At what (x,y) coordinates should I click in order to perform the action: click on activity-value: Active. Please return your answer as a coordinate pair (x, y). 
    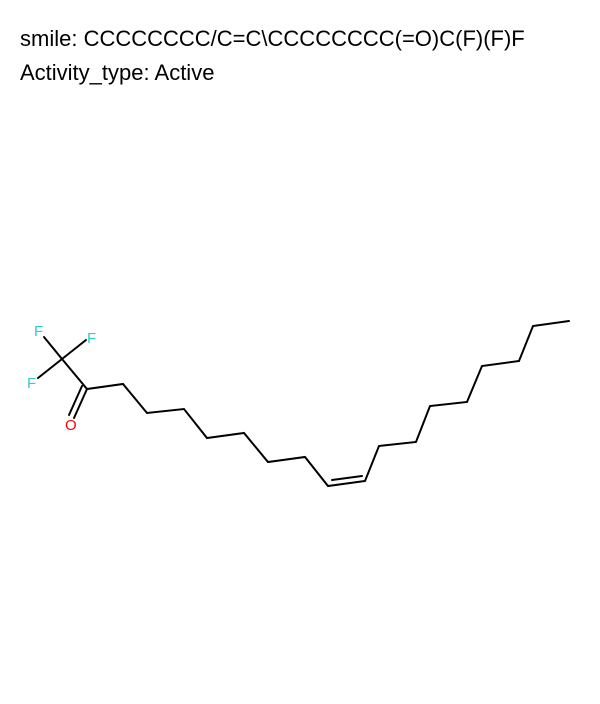
    Looking at the image, I should click on (184, 72).